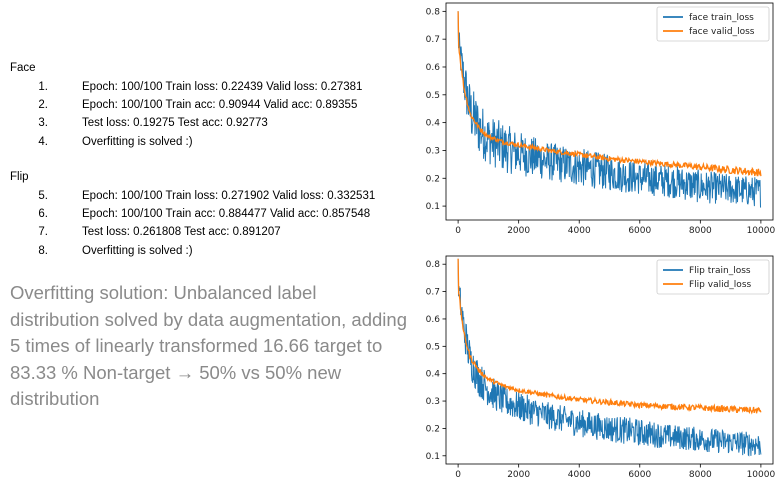  Describe the element at coordinates (579, 475) in the screenshot. I see `flip-x-tick-label: 4000` at that location.